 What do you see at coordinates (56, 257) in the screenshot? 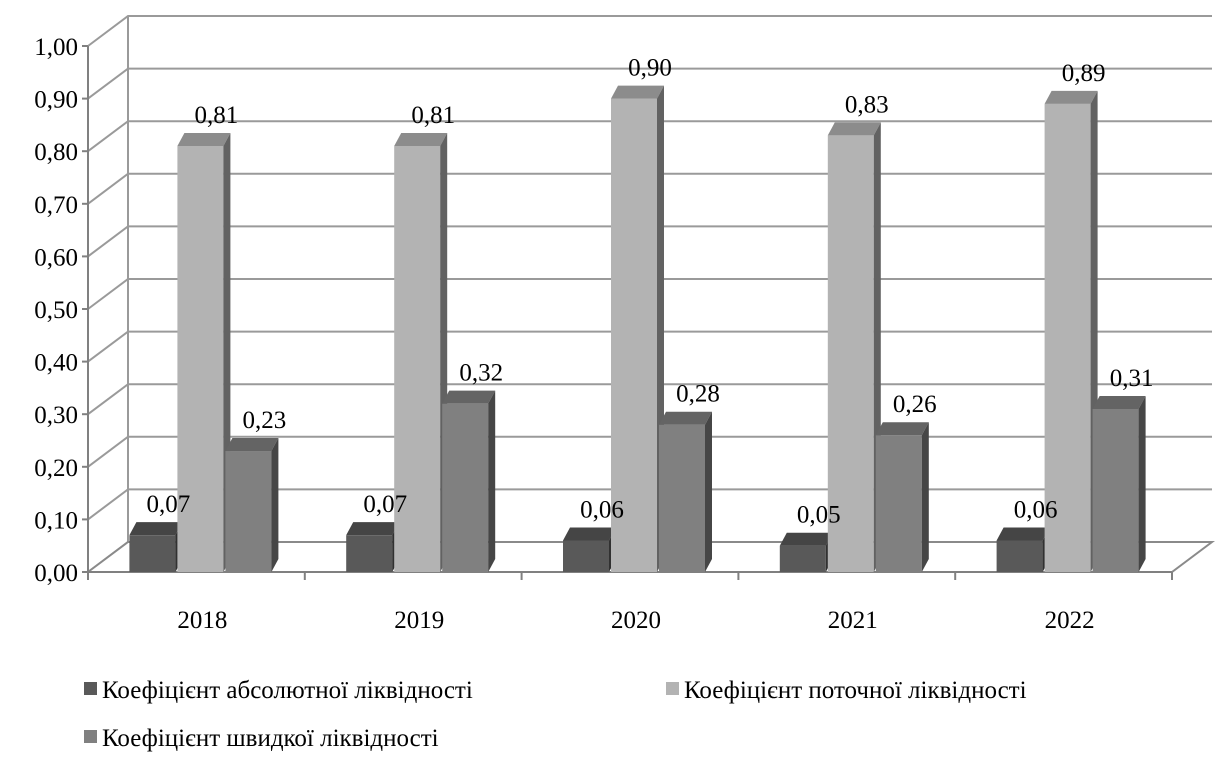
I see `y-tick-label: 0,60` at bounding box center [56, 257].